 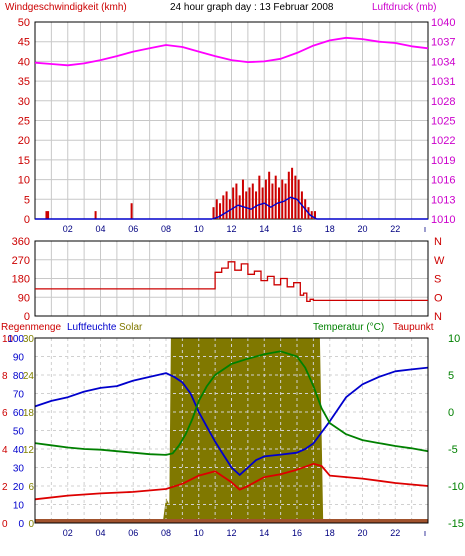 What do you see at coordinates (21, 524) in the screenshot?
I see `humidity-tick-0: 0` at bounding box center [21, 524].